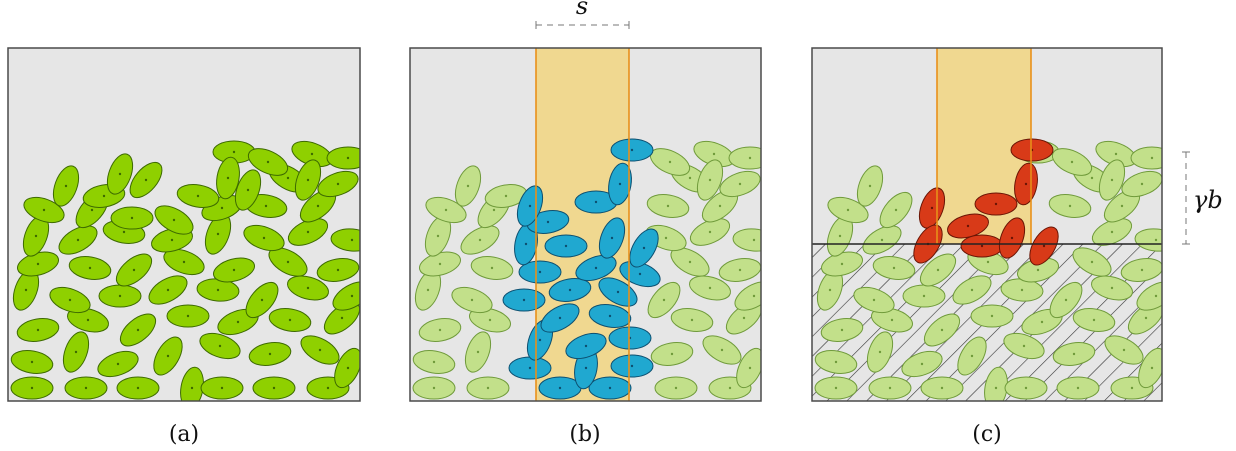 The height and width of the screenshot is (451, 1236). I want to click on panel-b-label: (b), so click(584, 434).